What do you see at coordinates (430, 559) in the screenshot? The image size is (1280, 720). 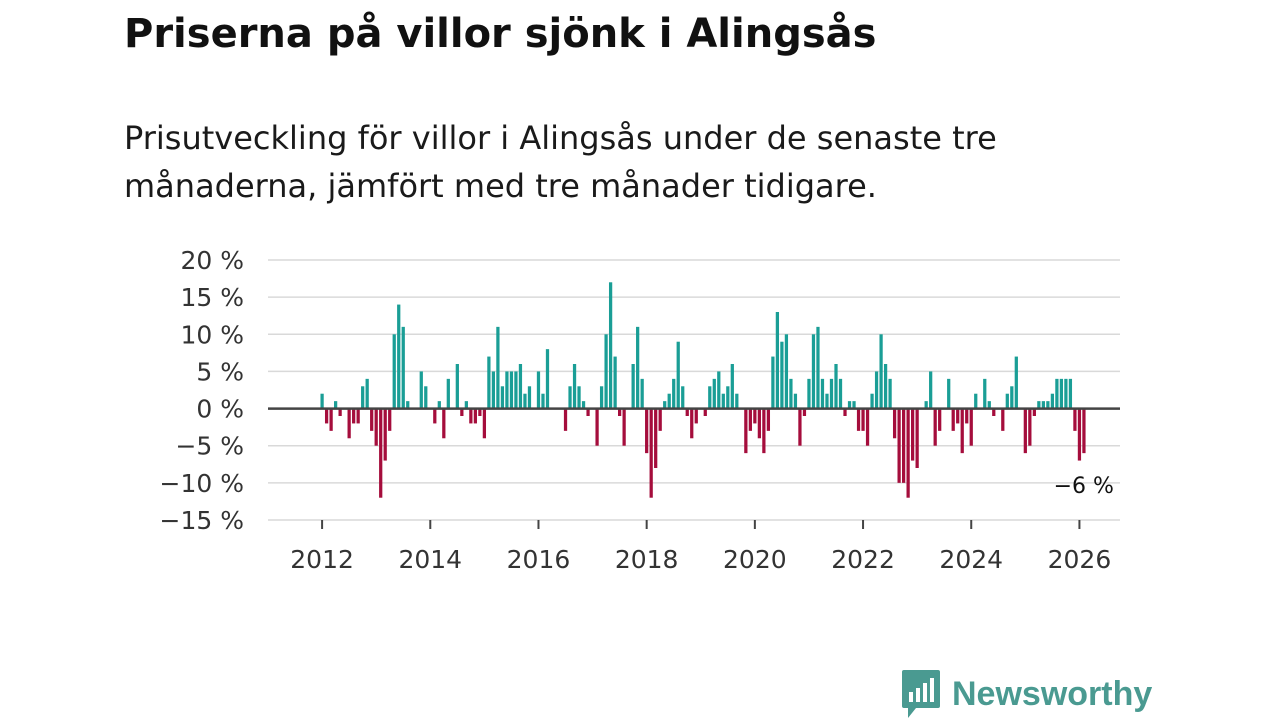 I see `x-tick-label: 2014` at bounding box center [430, 559].